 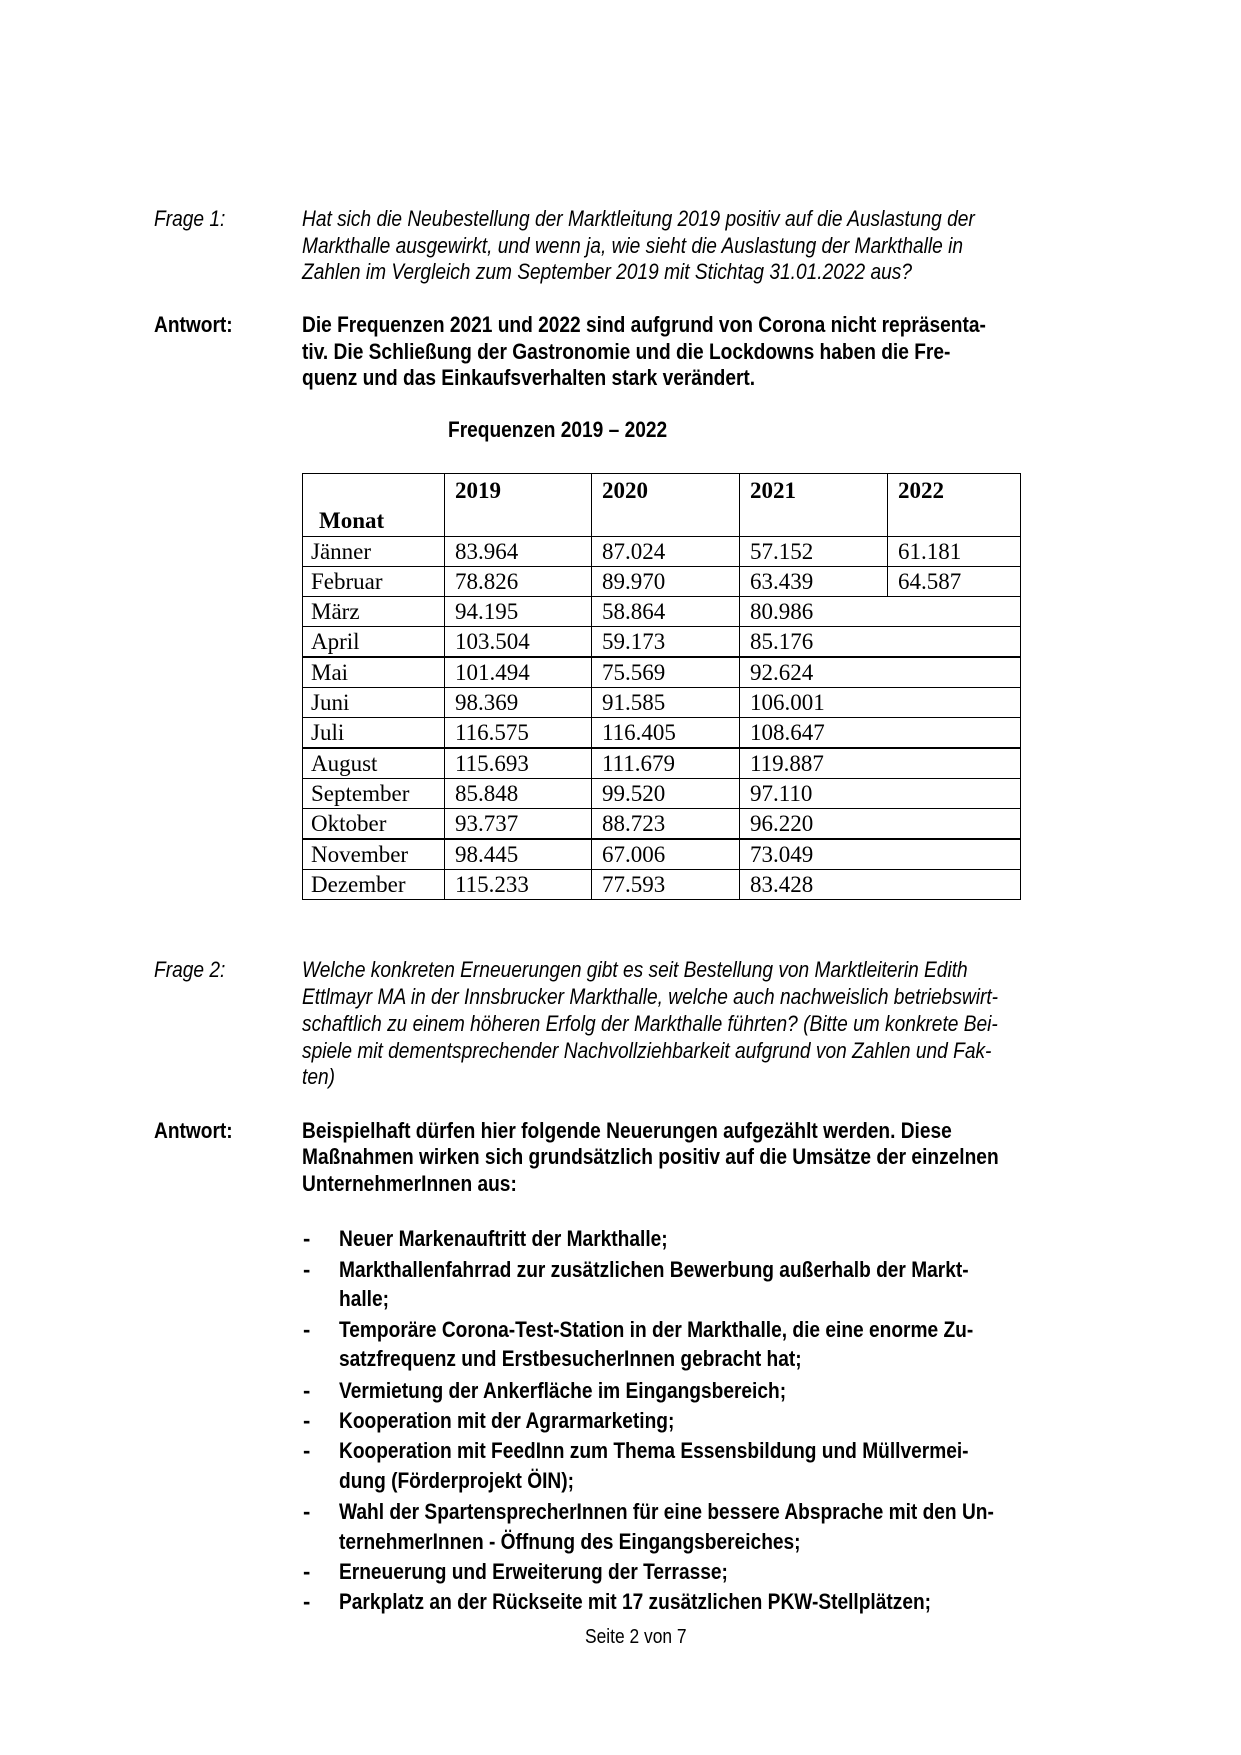 I want to click on value-cell: 99.520, so click(x=665, y=793).